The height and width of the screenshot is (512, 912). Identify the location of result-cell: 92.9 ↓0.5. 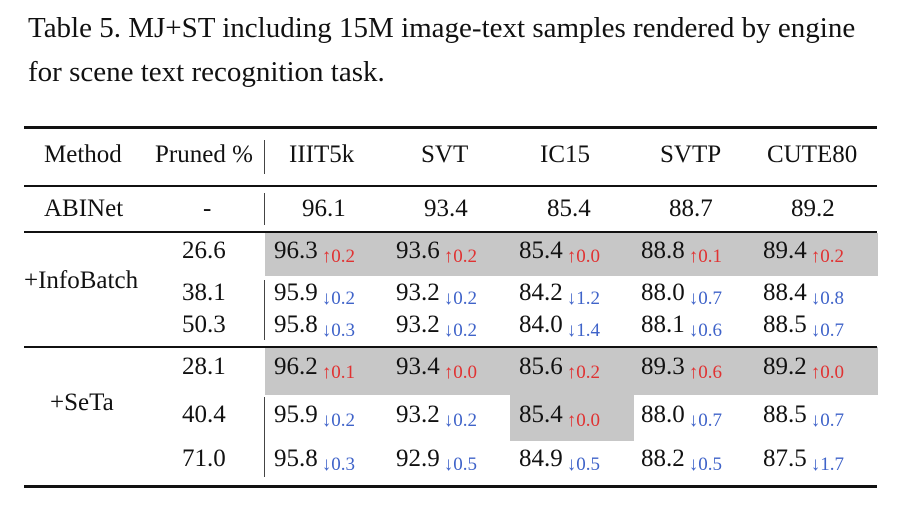
(436, 460).